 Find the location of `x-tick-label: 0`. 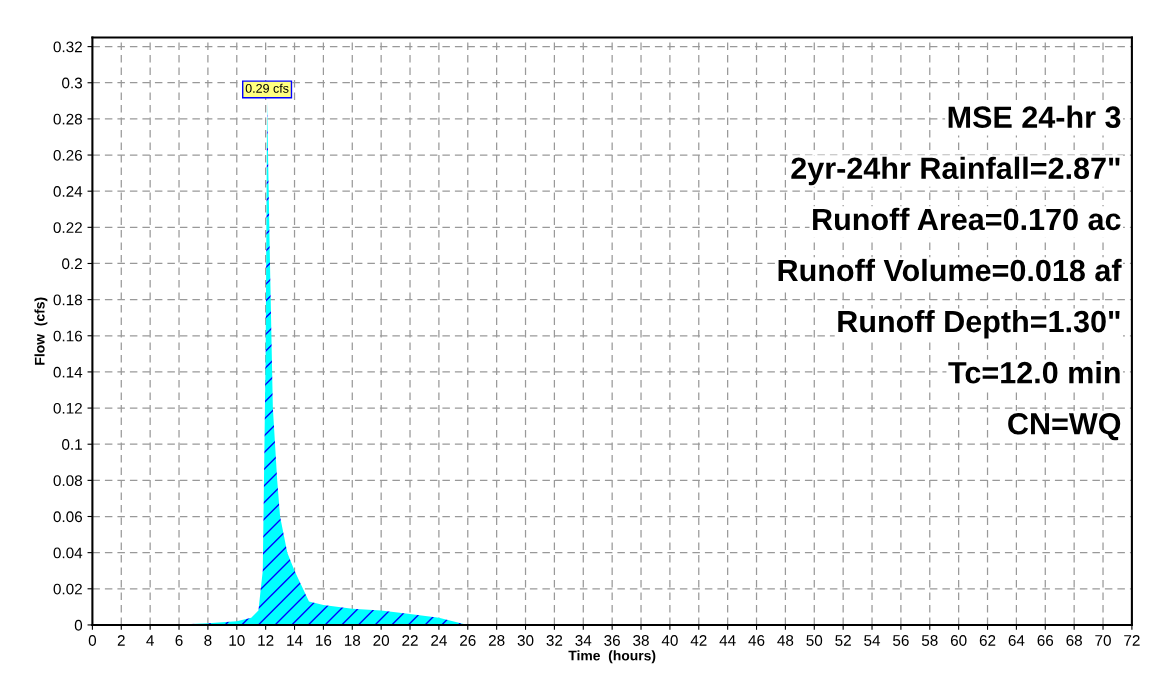

x-tick-label: 0 is located at coordinates (92, 640).